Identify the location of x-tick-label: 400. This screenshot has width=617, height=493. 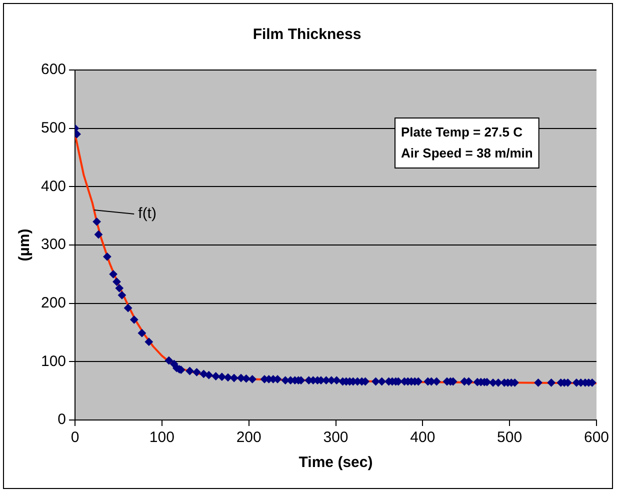
(423, 437).